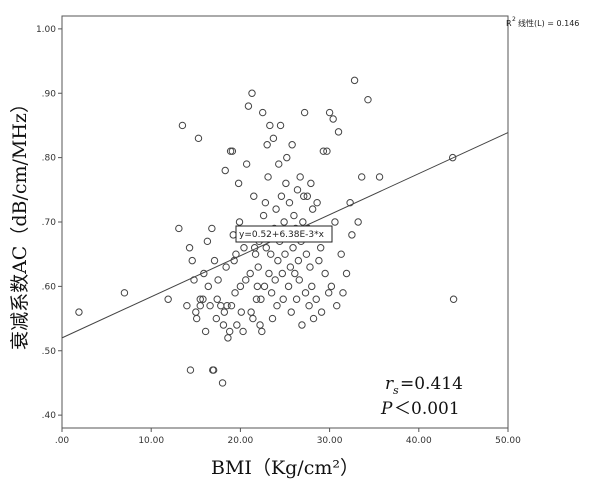 This screenshot has height=487, width=600. Describe the element at coordinates (288, 437) in the screenshot. I see `x-axis-ticks: .00 10.00 20.00 30.00 40.00 50.00` at that location.